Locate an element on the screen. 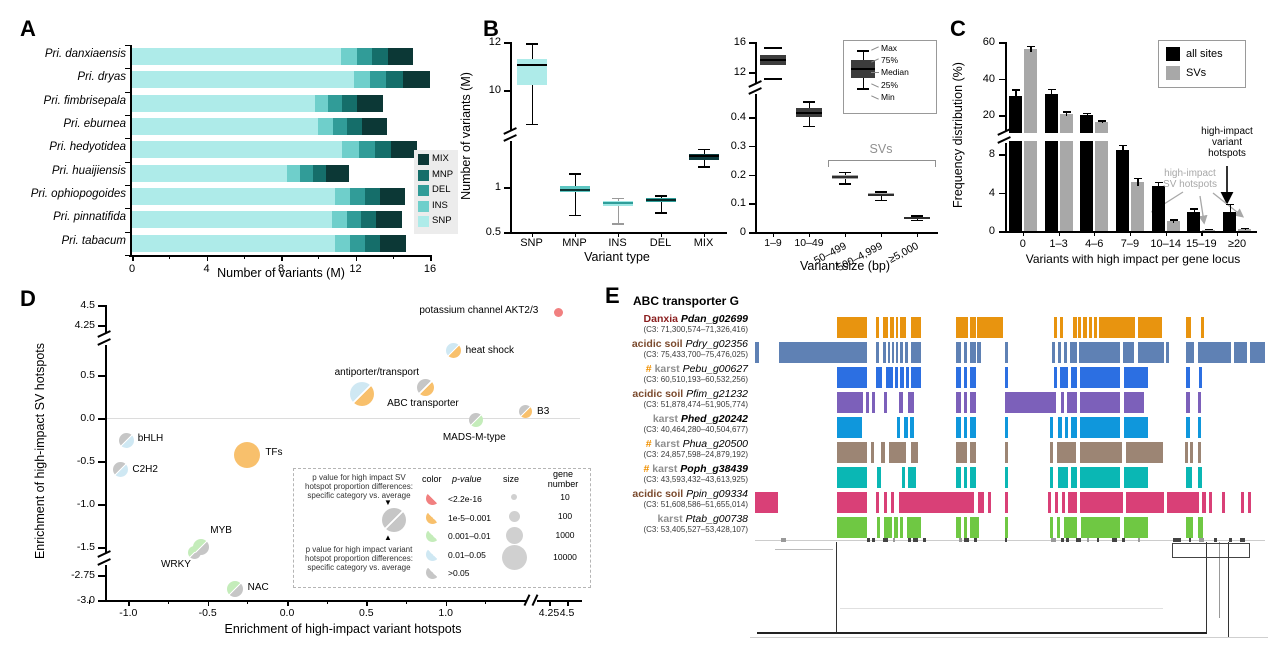  scatter-point-antiporter-transport is located at coordinates (361, 393).